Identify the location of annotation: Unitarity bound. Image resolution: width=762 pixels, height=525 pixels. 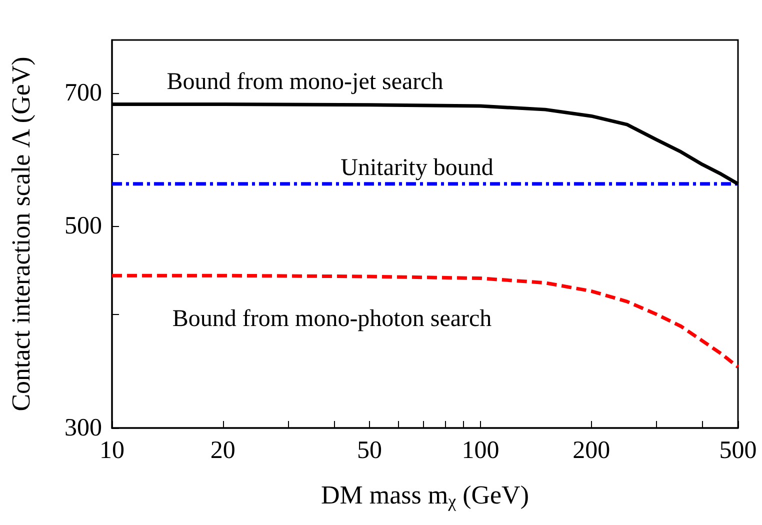
(417, 168).